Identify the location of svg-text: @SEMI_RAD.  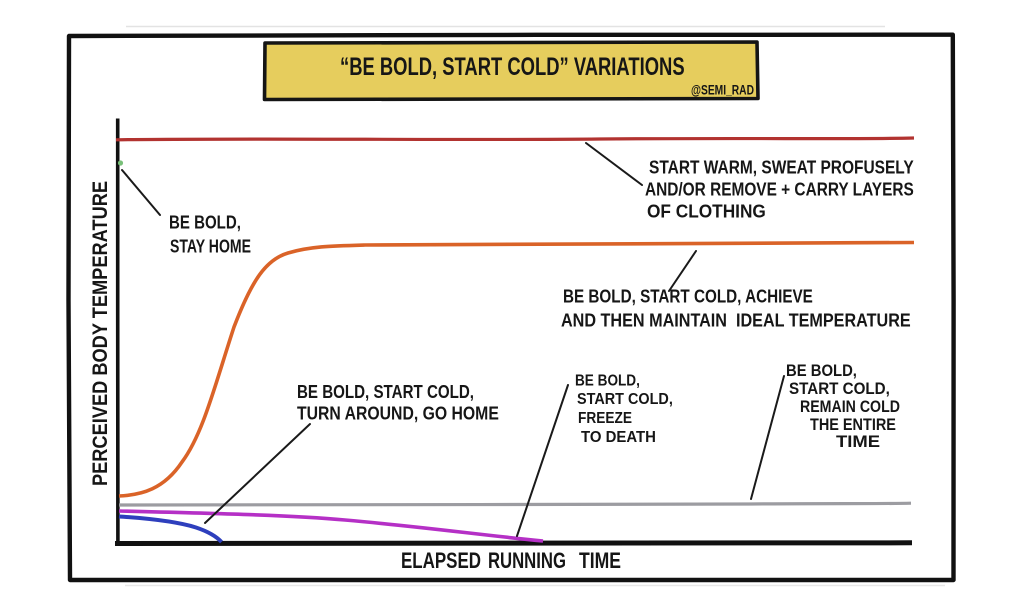
(722, 90).